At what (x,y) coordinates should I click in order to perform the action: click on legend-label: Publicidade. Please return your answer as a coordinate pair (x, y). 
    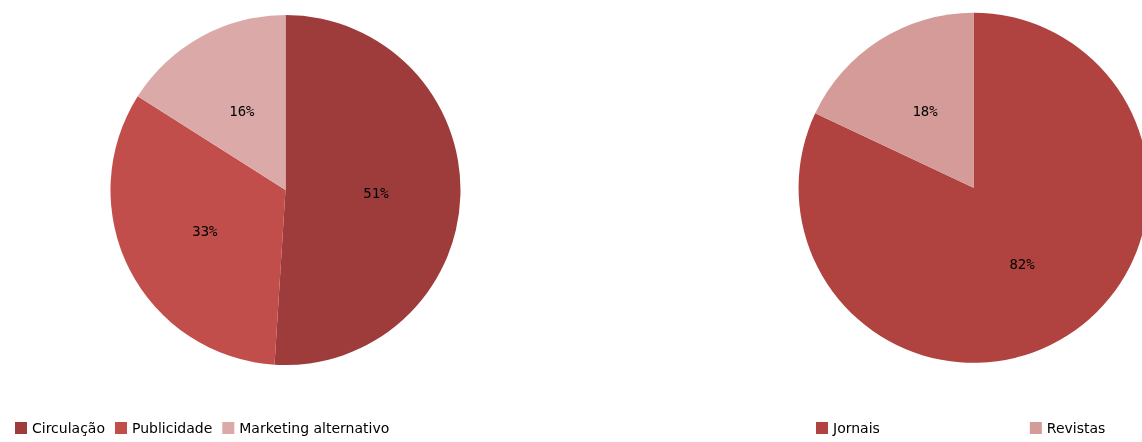
    Looking at the image, I should click on (172, 428).